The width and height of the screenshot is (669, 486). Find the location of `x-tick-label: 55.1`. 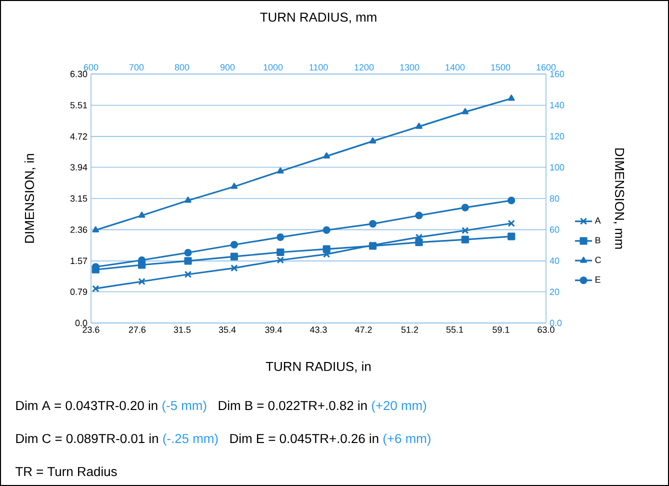

x-tick-label: 55.1 is located at coordinates (455, 329).